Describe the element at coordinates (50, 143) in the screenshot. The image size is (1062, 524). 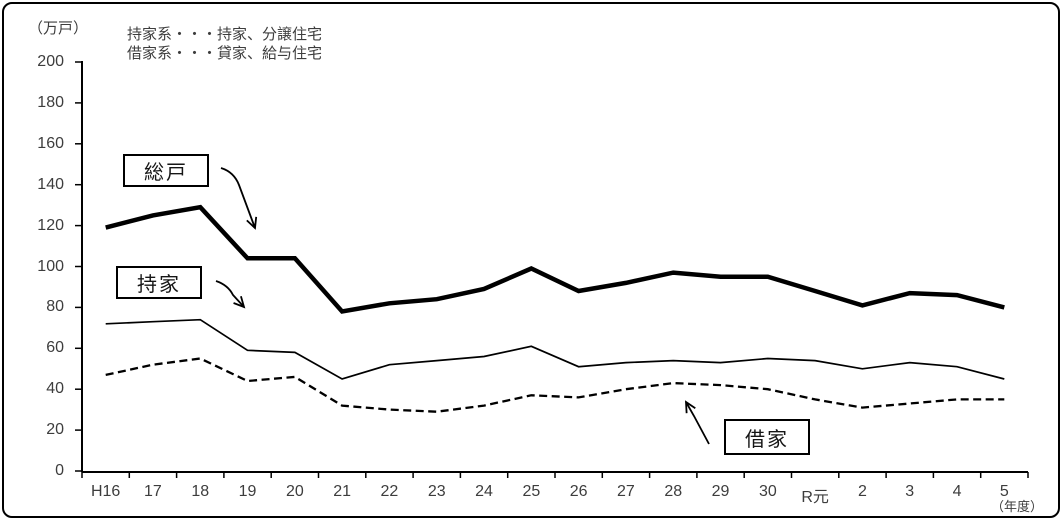
I see `y-tick-label: 160` at that location.